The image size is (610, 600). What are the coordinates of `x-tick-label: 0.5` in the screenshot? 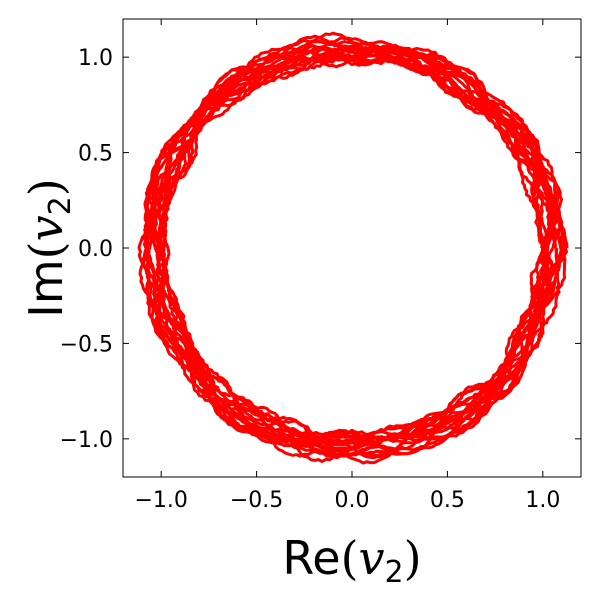 It's located at (447, 500).